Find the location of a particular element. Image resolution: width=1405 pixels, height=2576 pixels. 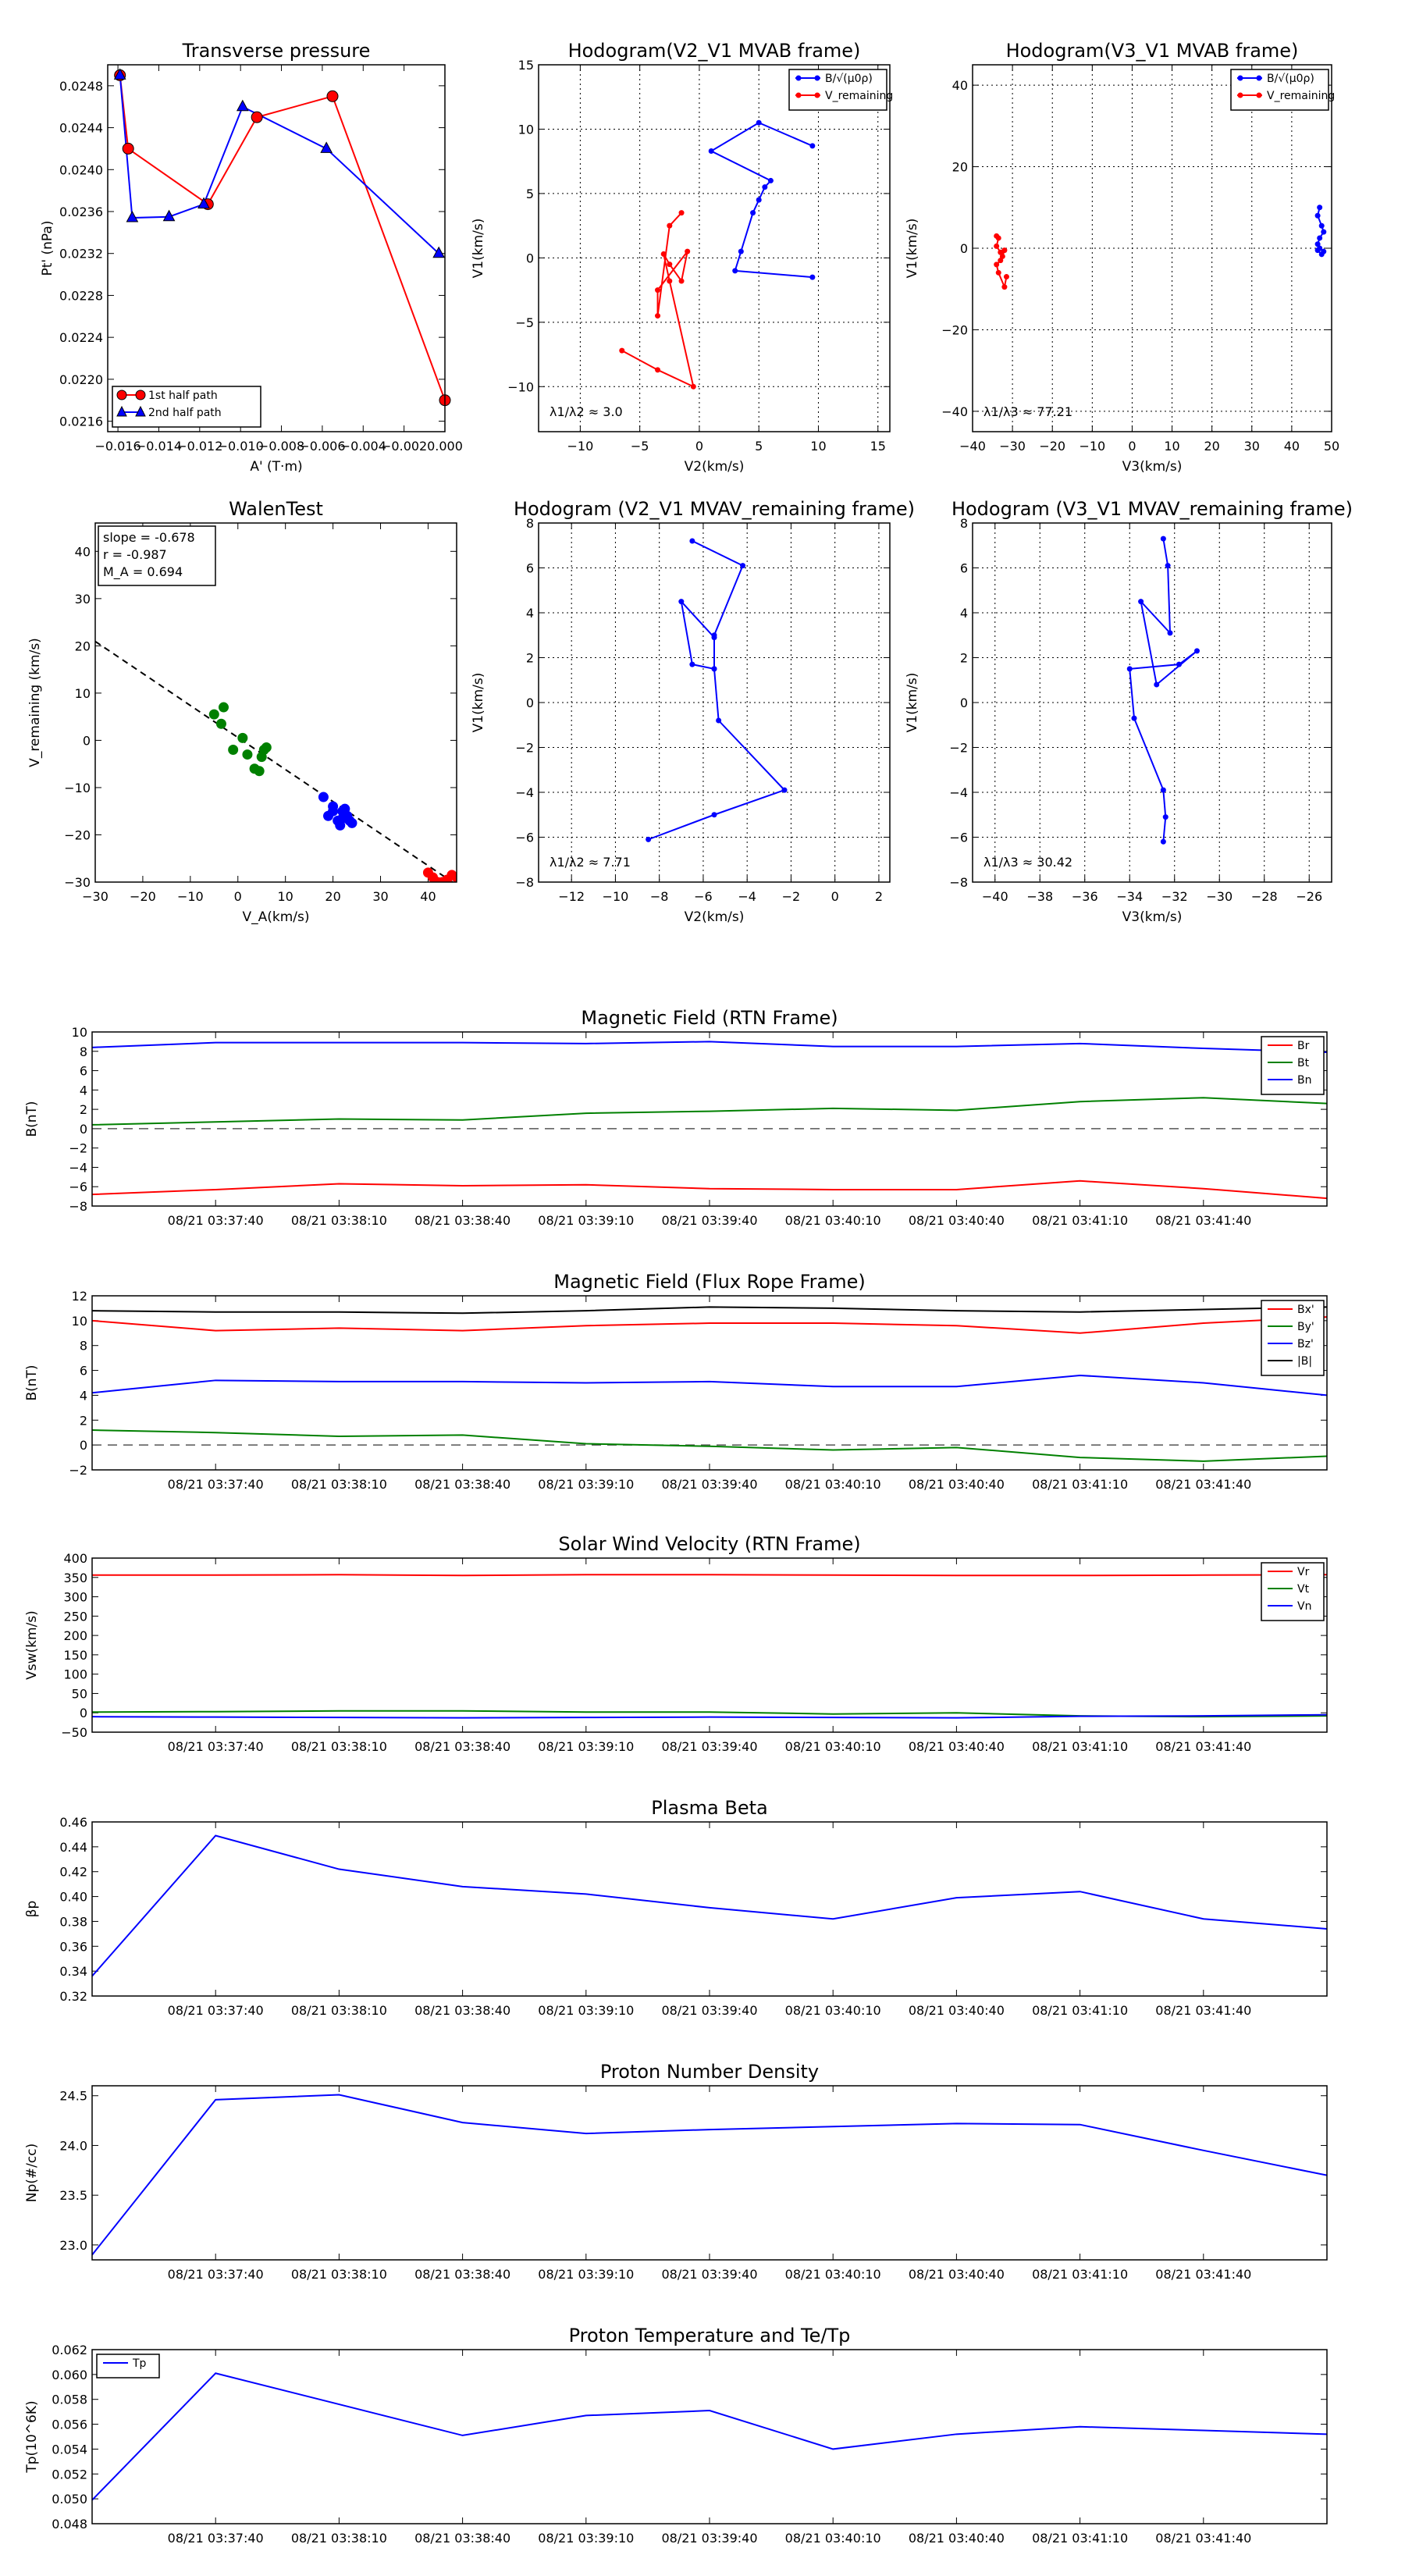

x-tick-label: −4 is located at coordinates (747, 896).